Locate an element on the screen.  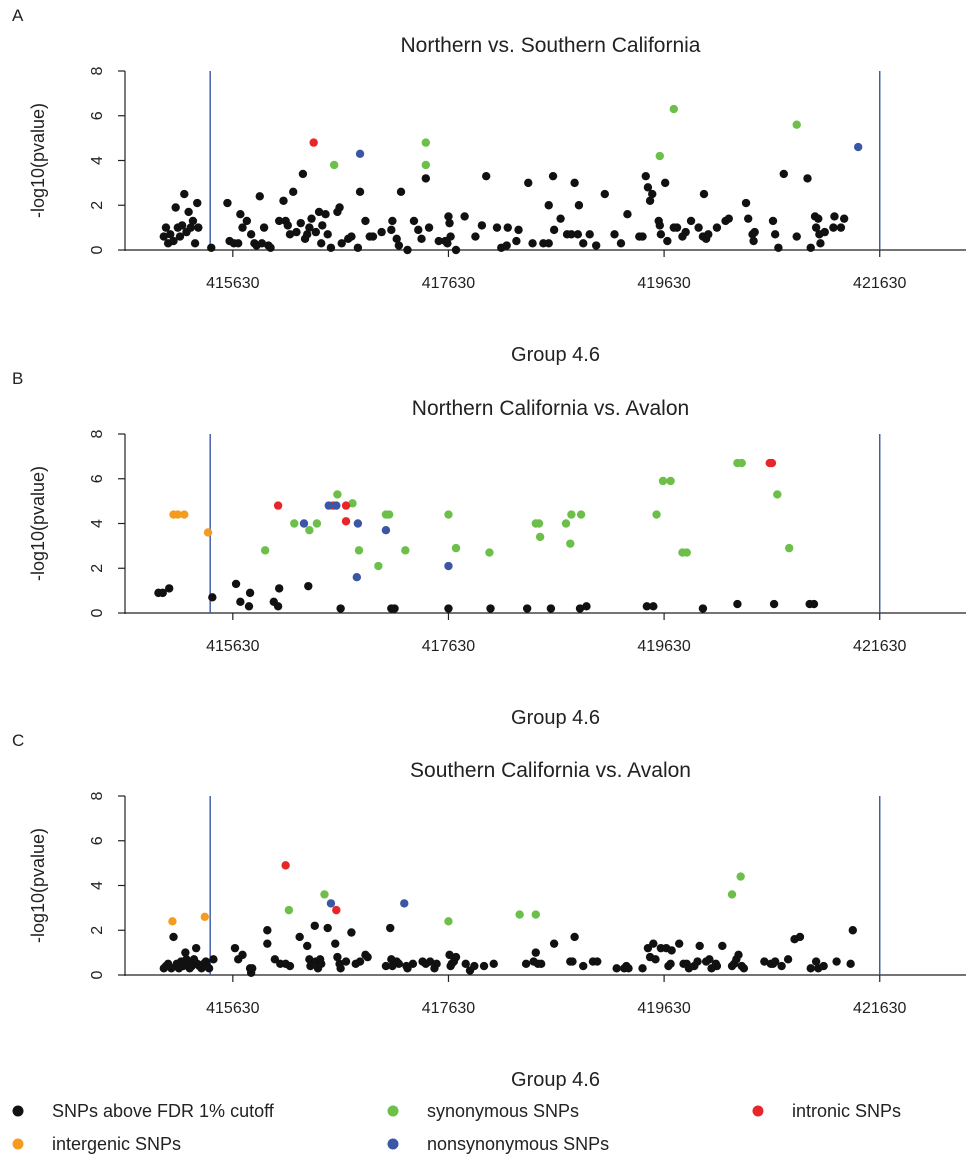
x-tick-label: 421630 is located at coordinates (879, 646).